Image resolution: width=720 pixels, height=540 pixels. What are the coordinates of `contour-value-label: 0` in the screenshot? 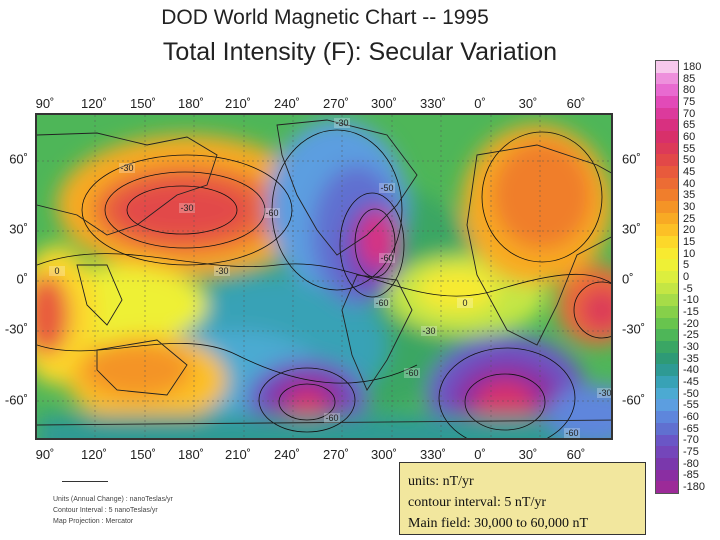 It's located at (56, 271).